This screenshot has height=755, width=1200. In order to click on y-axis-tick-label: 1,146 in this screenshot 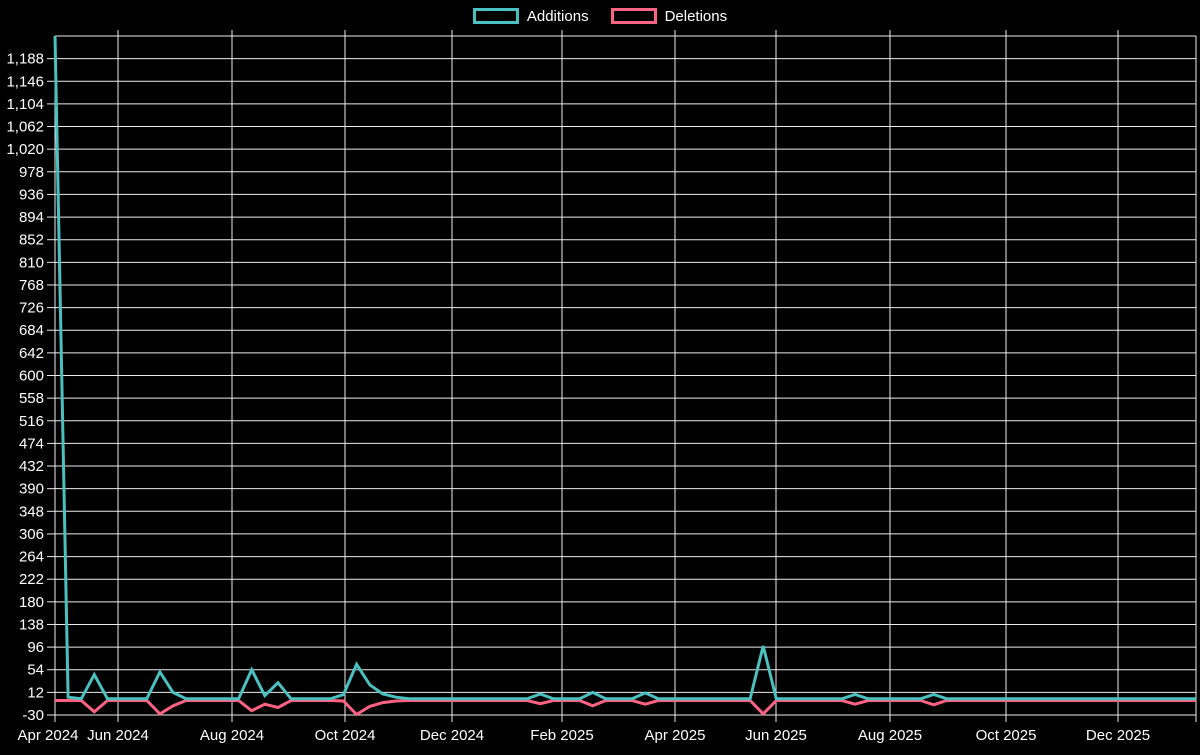, I will do `click(25, 81)`.